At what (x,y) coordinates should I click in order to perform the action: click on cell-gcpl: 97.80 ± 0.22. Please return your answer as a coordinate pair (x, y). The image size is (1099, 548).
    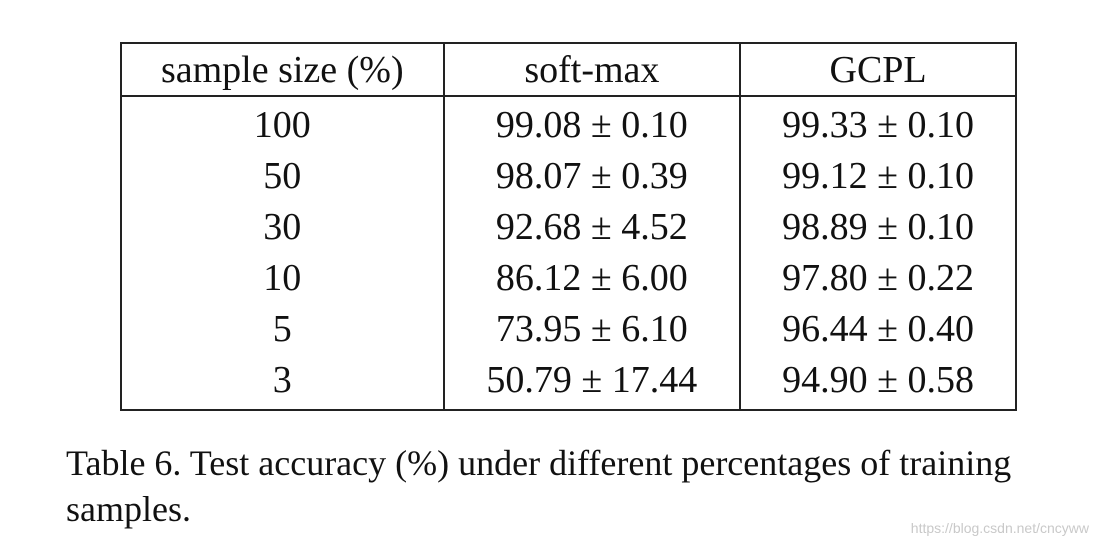
    Looking at the image, I should click on (878, 277).